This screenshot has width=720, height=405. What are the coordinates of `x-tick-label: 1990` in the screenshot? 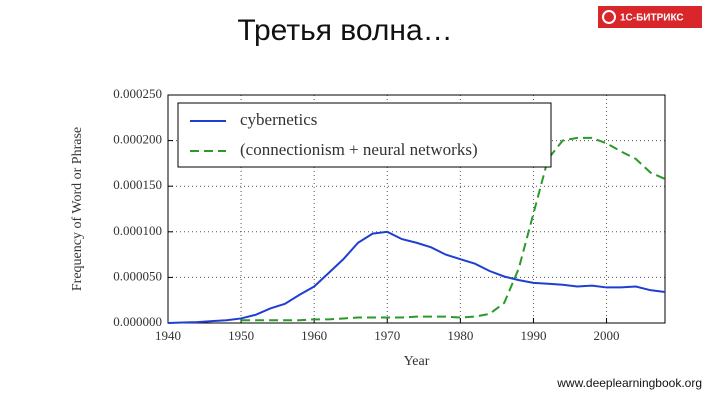 It's located at (533, 335).